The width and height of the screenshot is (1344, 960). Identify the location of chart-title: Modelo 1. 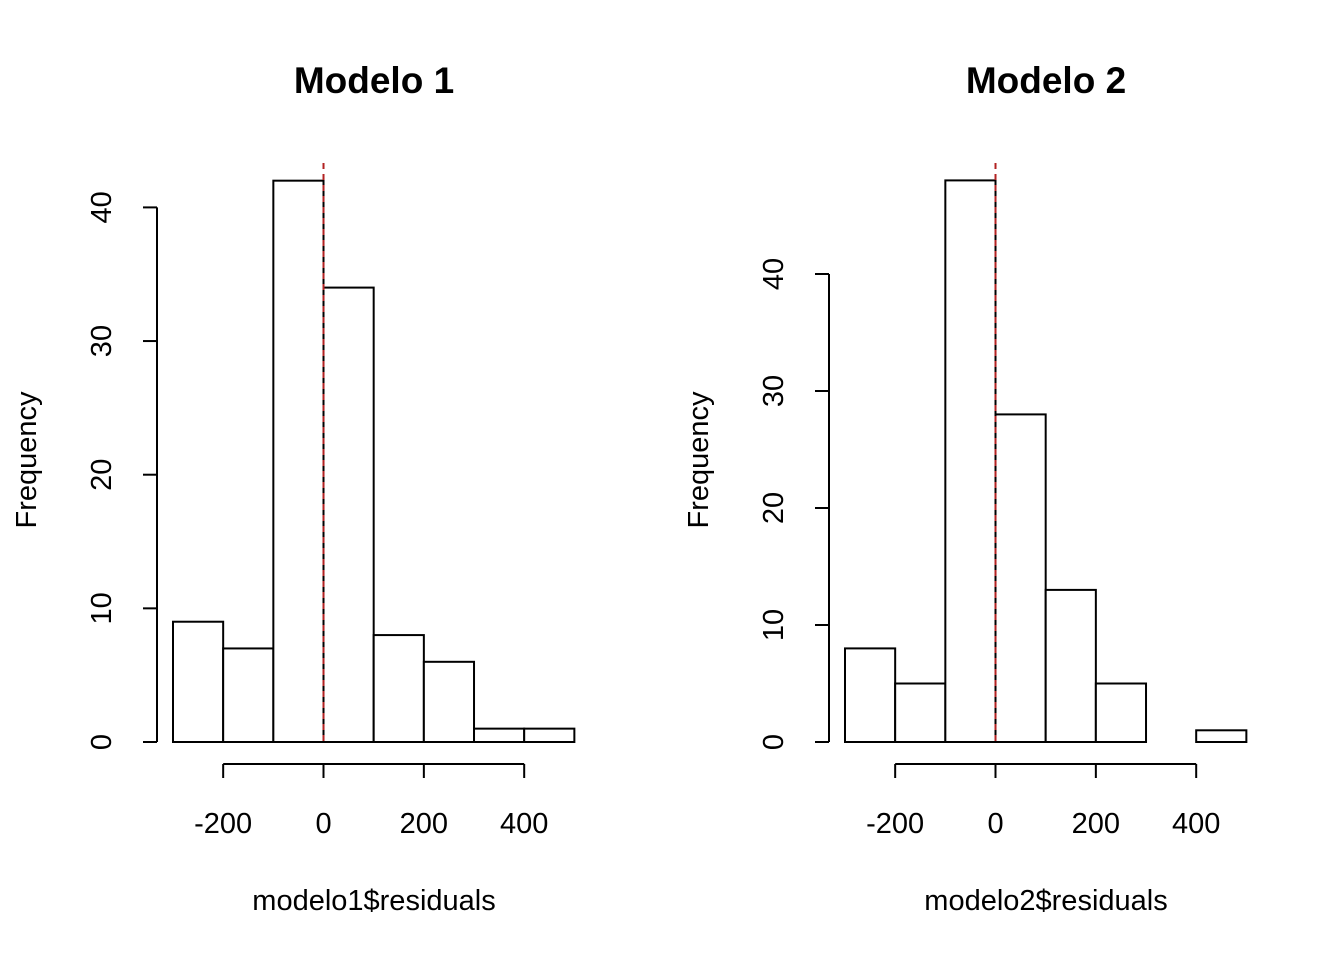
(374, 80).